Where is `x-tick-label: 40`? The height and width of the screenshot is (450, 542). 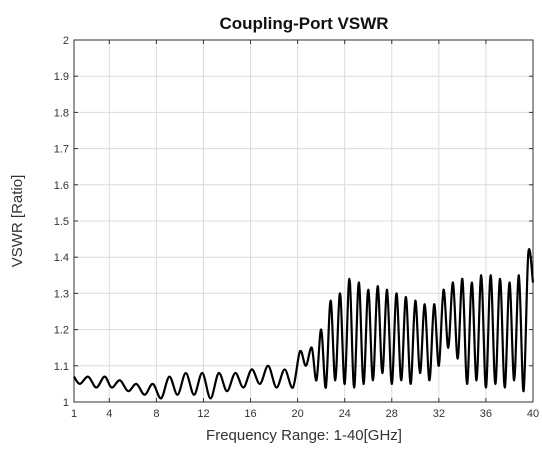 x-tick-label: 40 is located at coordinates (533, 414).